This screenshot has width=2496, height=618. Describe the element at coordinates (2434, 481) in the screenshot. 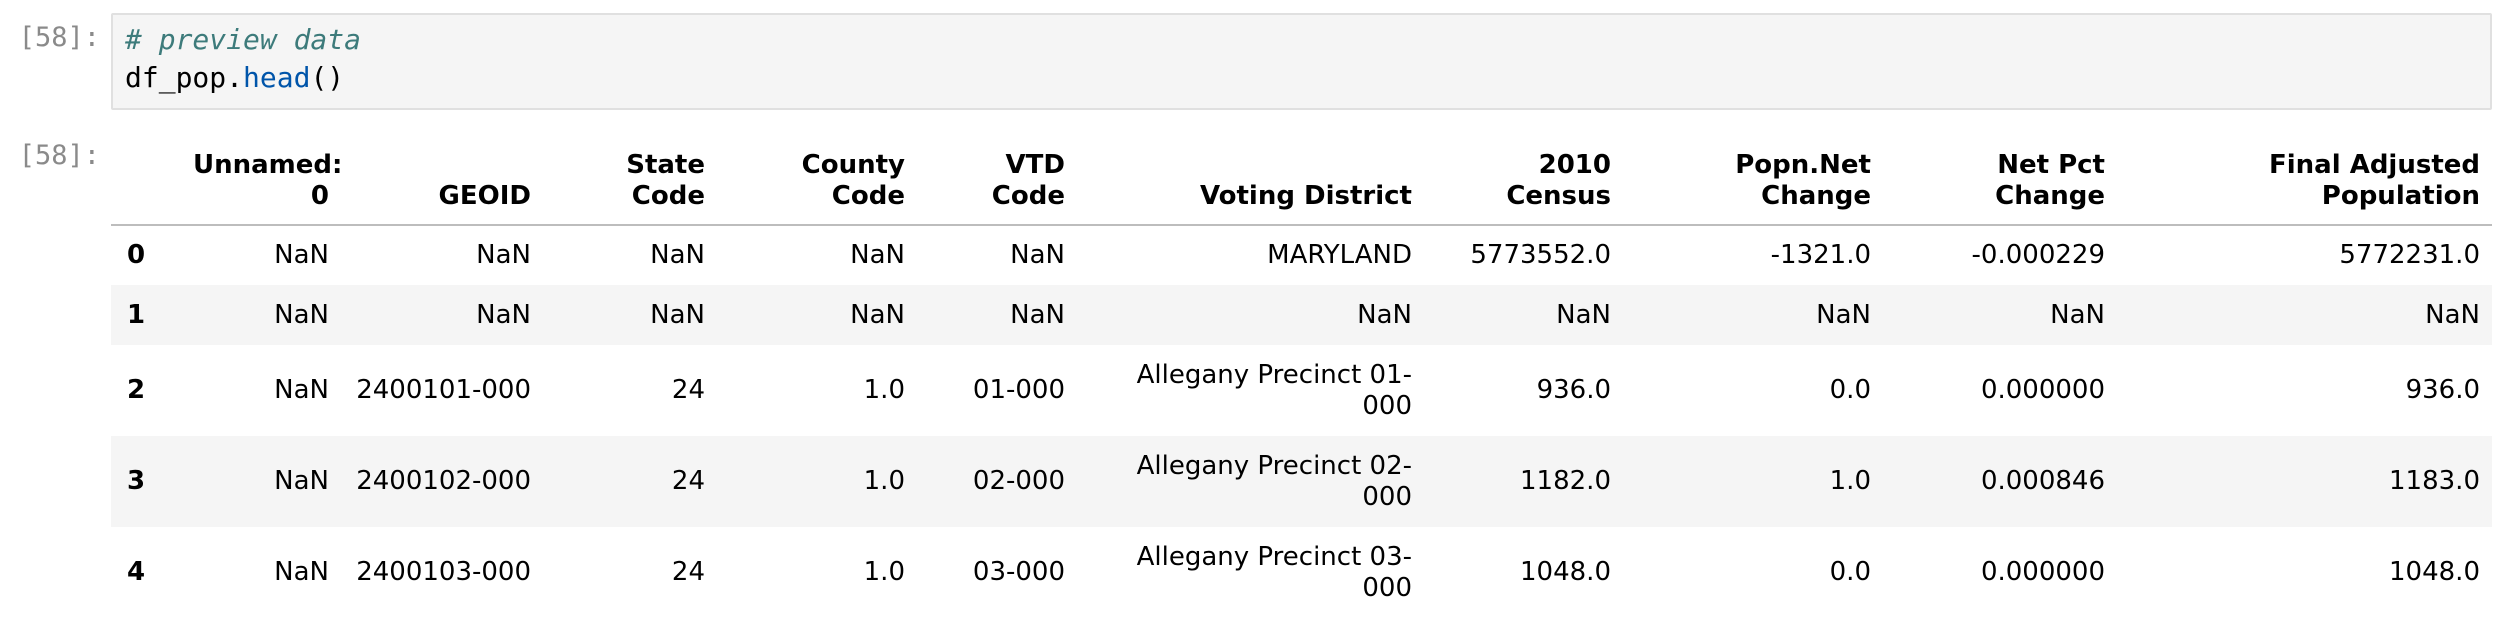

I see `table-cell: 1183.0` at that location.